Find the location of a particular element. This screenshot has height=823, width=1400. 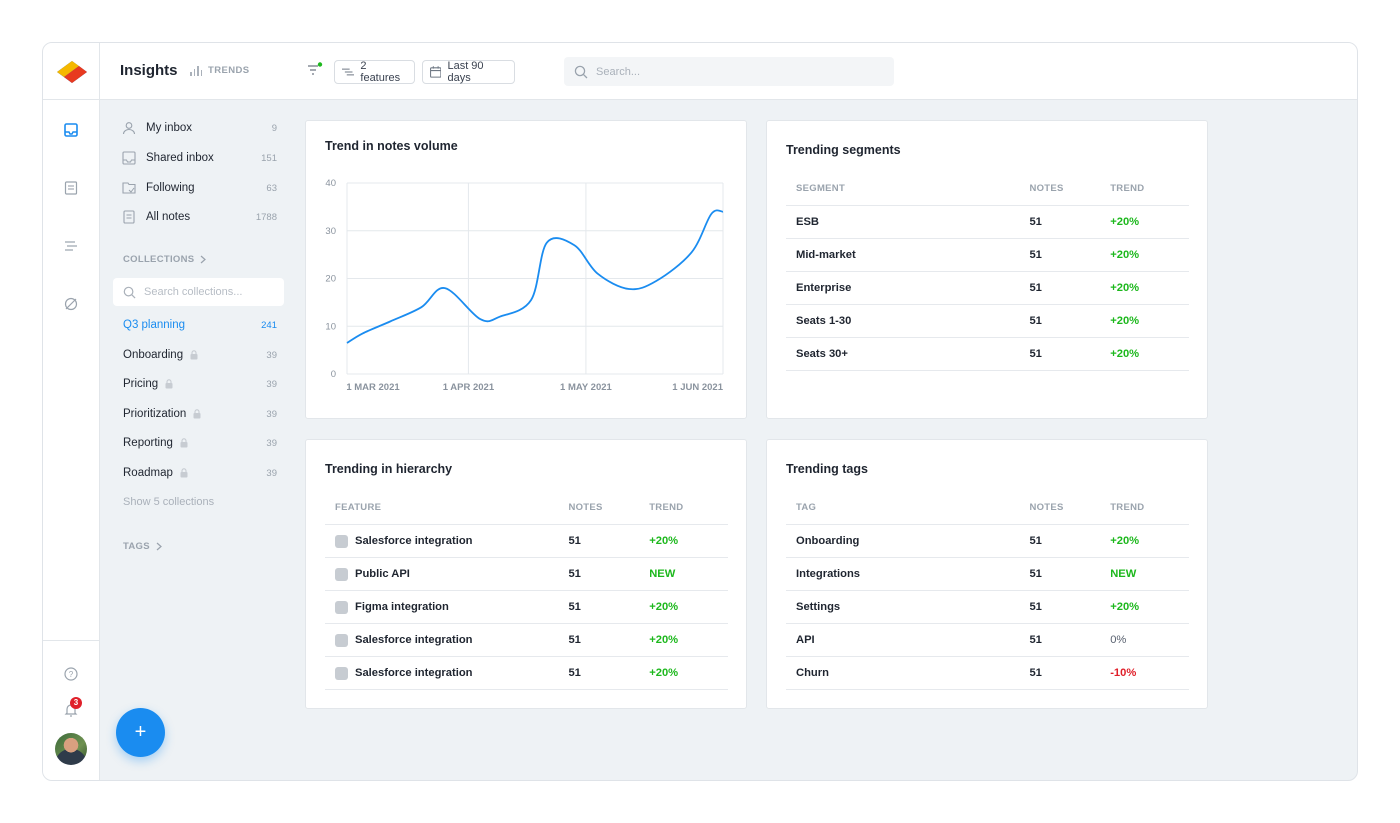

nav-item-my-inbox: My inbox 9 is located at coordinates (199, 128).